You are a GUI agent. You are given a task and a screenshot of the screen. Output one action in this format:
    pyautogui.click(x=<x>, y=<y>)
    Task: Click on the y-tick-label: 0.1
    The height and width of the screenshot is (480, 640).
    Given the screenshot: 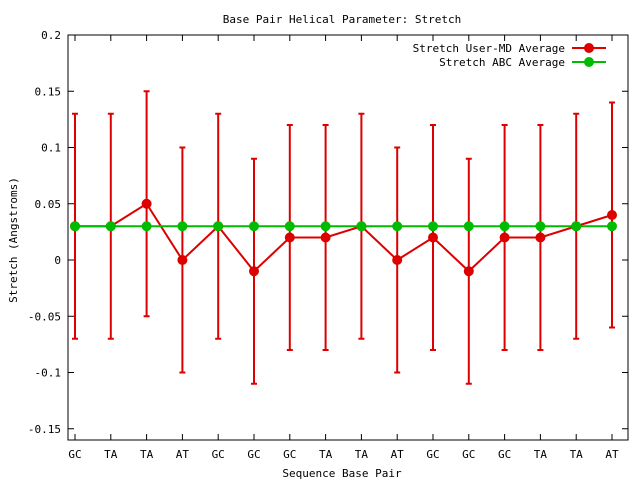 What is the action you would take?
    pyautogui.click(x=51, y=148)
    